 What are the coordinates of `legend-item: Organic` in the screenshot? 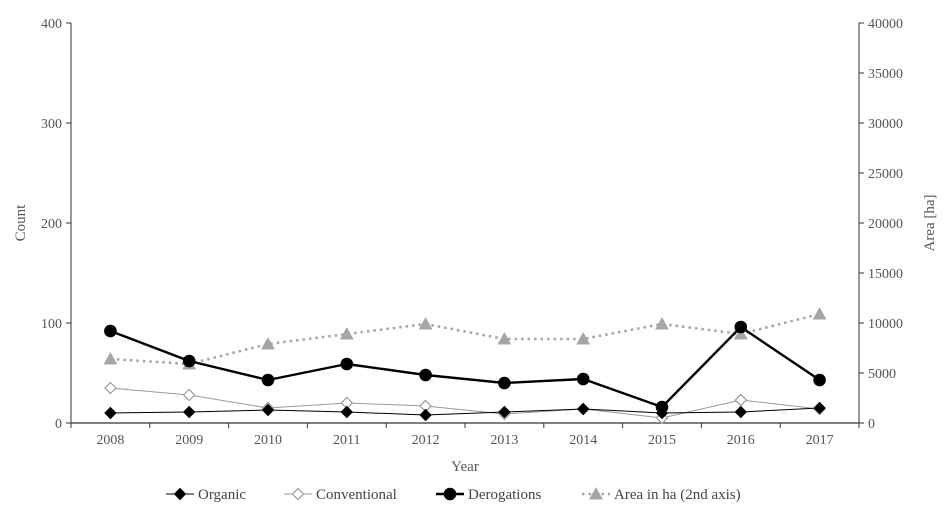 It's located at (206, 495).